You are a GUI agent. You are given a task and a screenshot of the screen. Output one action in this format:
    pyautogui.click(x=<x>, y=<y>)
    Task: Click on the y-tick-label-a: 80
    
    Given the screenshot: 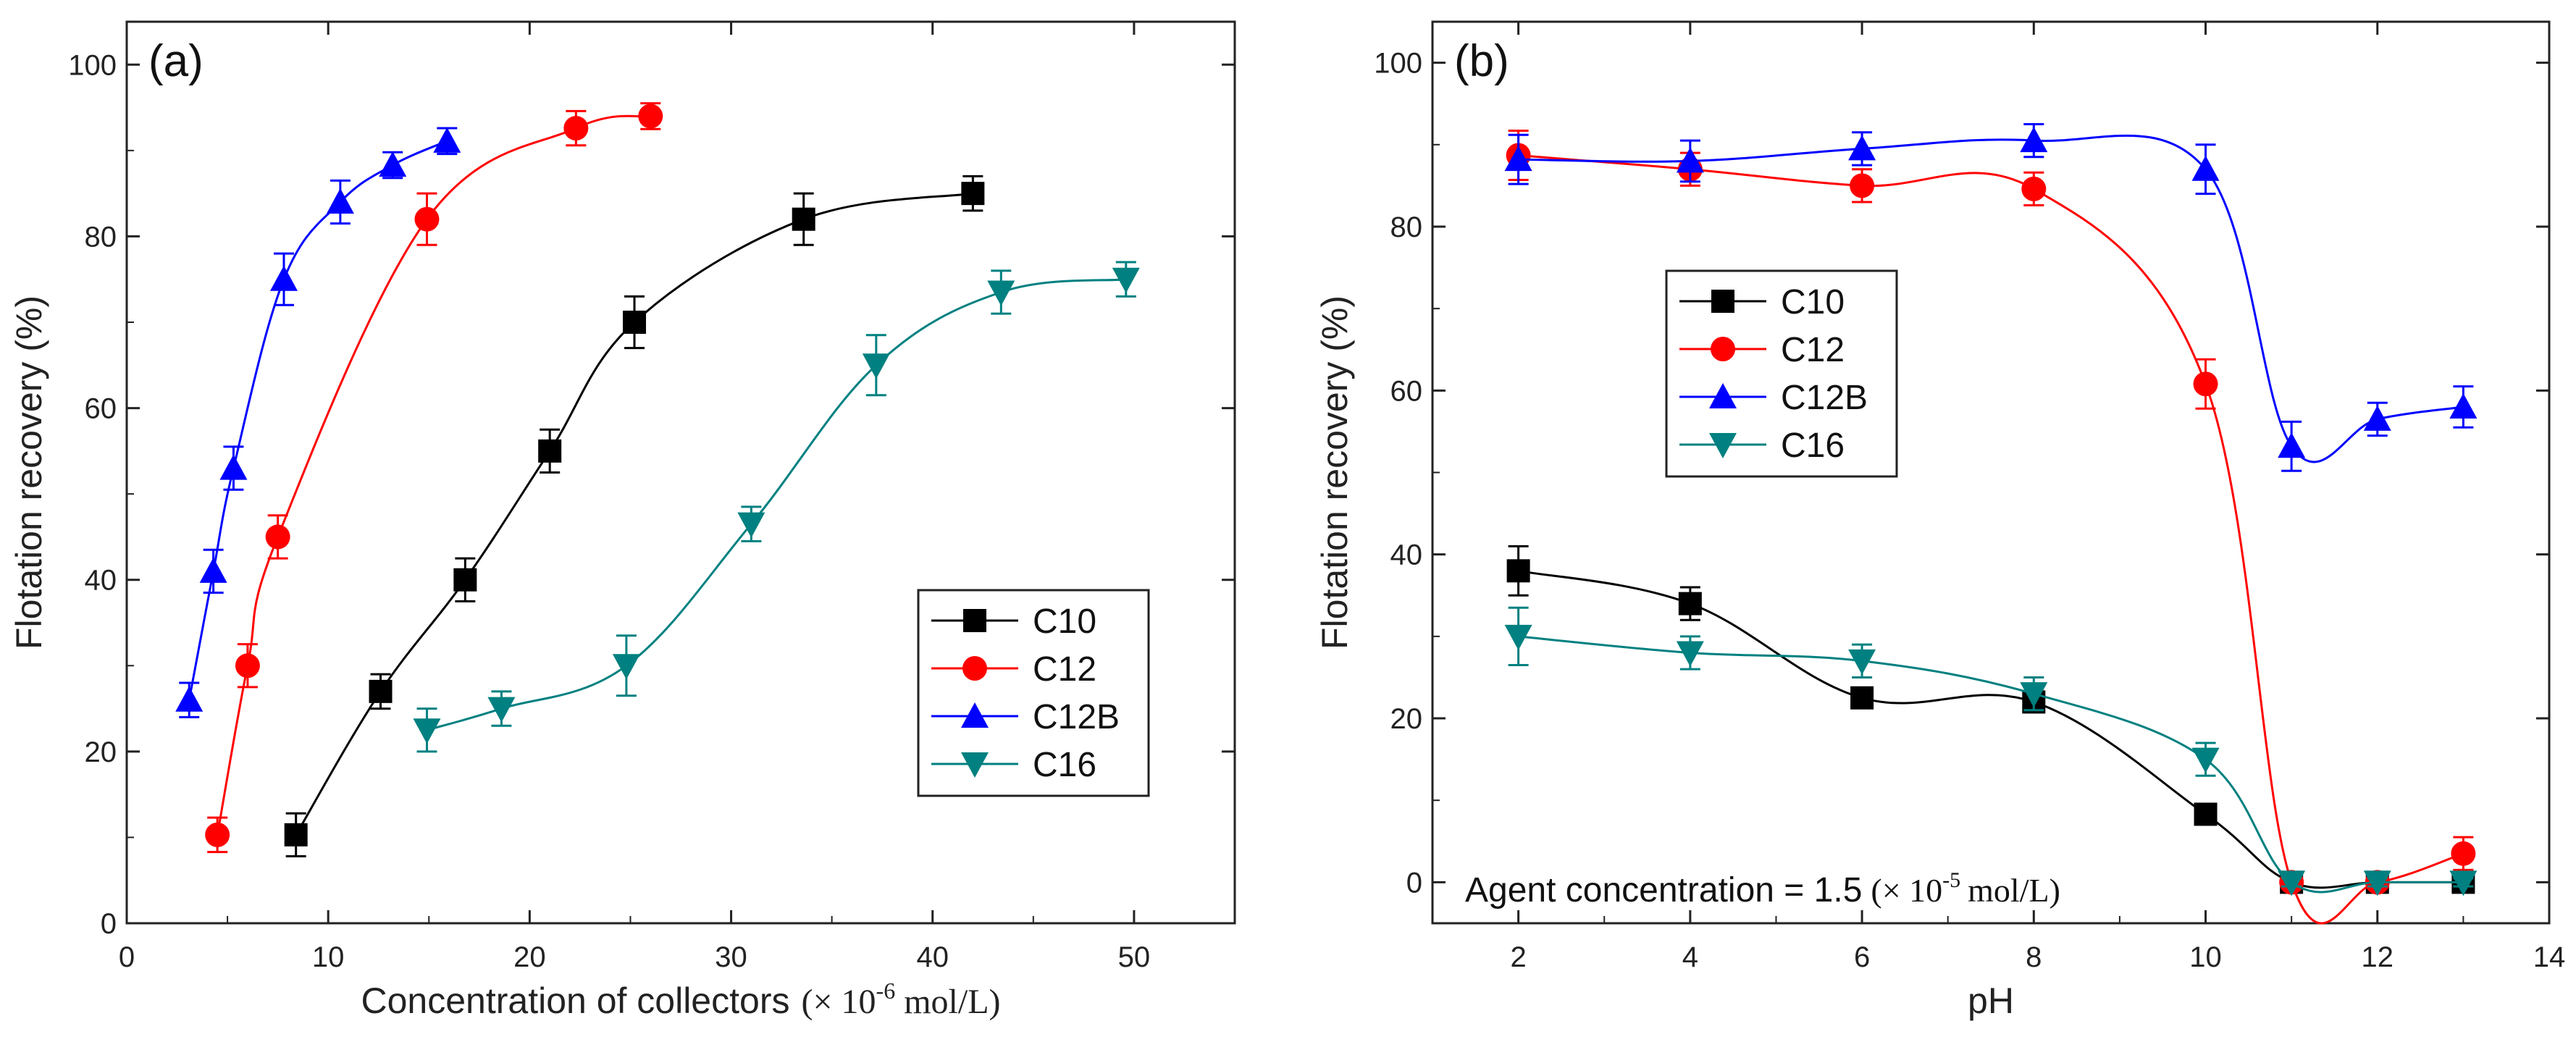 What is the action you would take?
    pyautogui.click(x=101, y=237)
    